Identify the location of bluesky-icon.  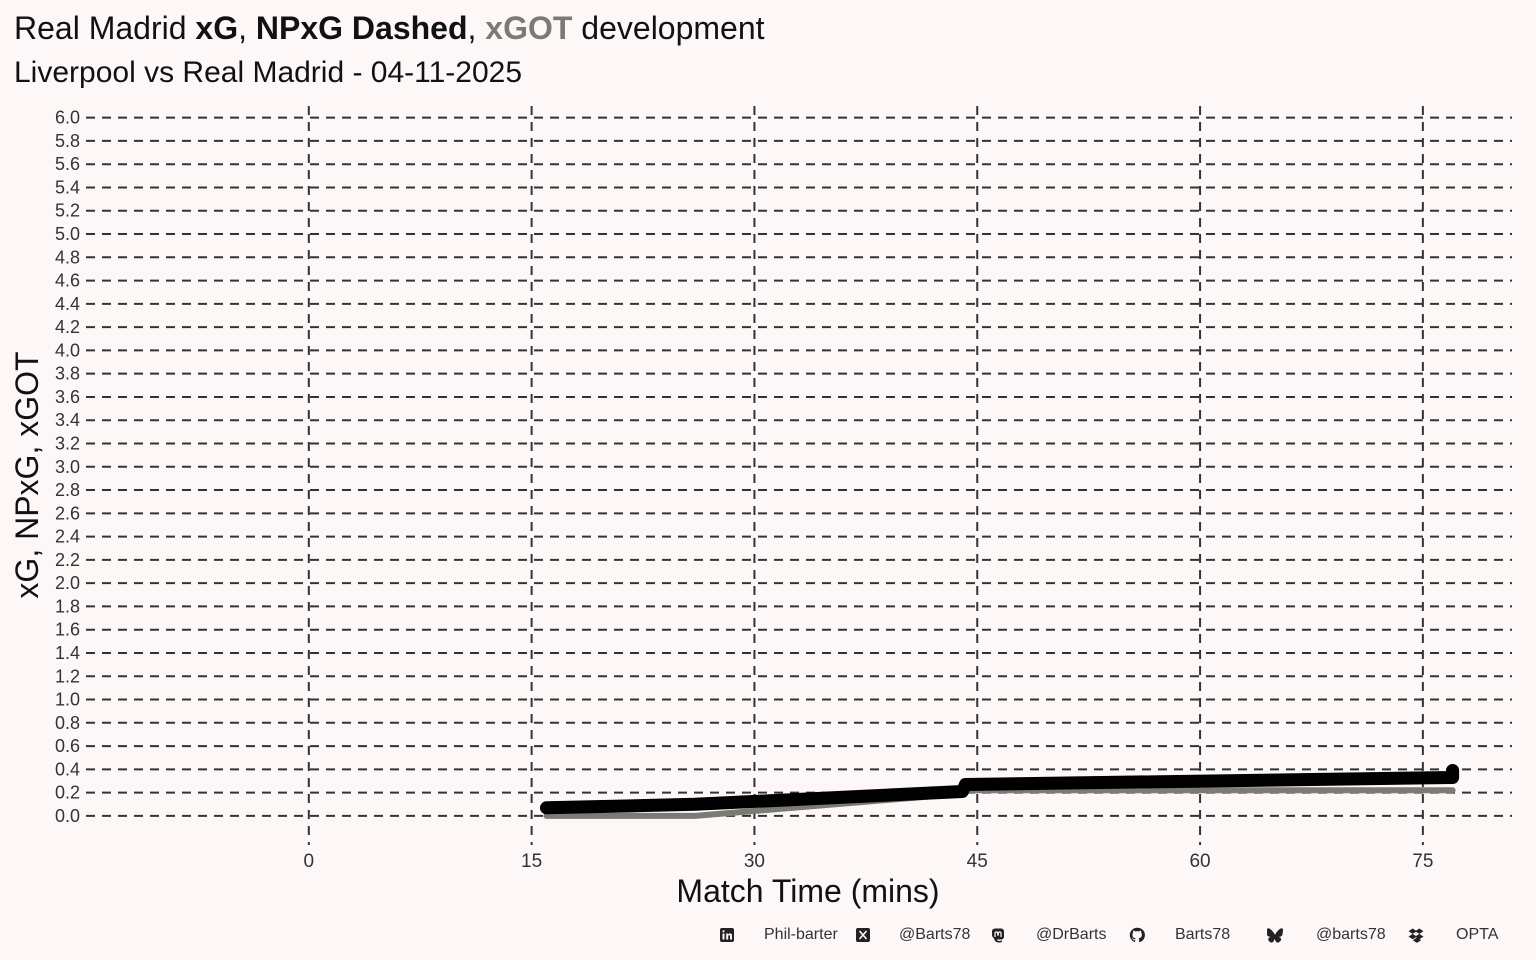
(1275, 935).